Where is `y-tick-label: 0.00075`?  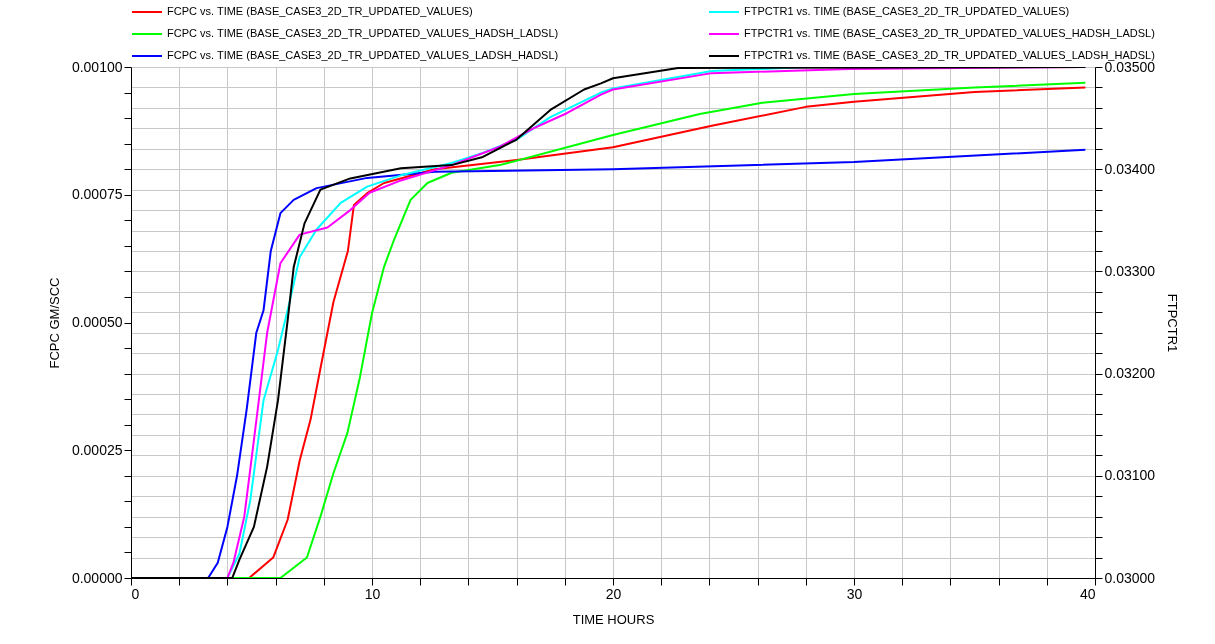
y-tick-label: 0.00075 is located at coordinates (97, 194).